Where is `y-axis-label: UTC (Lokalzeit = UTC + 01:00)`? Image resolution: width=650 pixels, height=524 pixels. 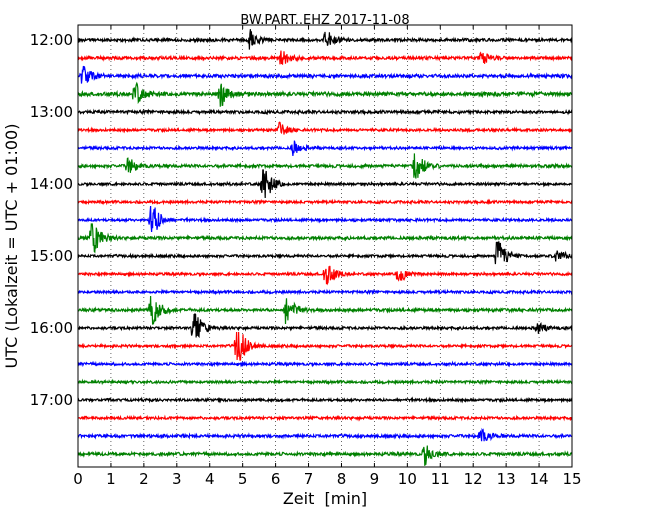 y-axis-label: UTC (Lokalzeit = UTC + 01:00) is located at coordinates (11, 246).